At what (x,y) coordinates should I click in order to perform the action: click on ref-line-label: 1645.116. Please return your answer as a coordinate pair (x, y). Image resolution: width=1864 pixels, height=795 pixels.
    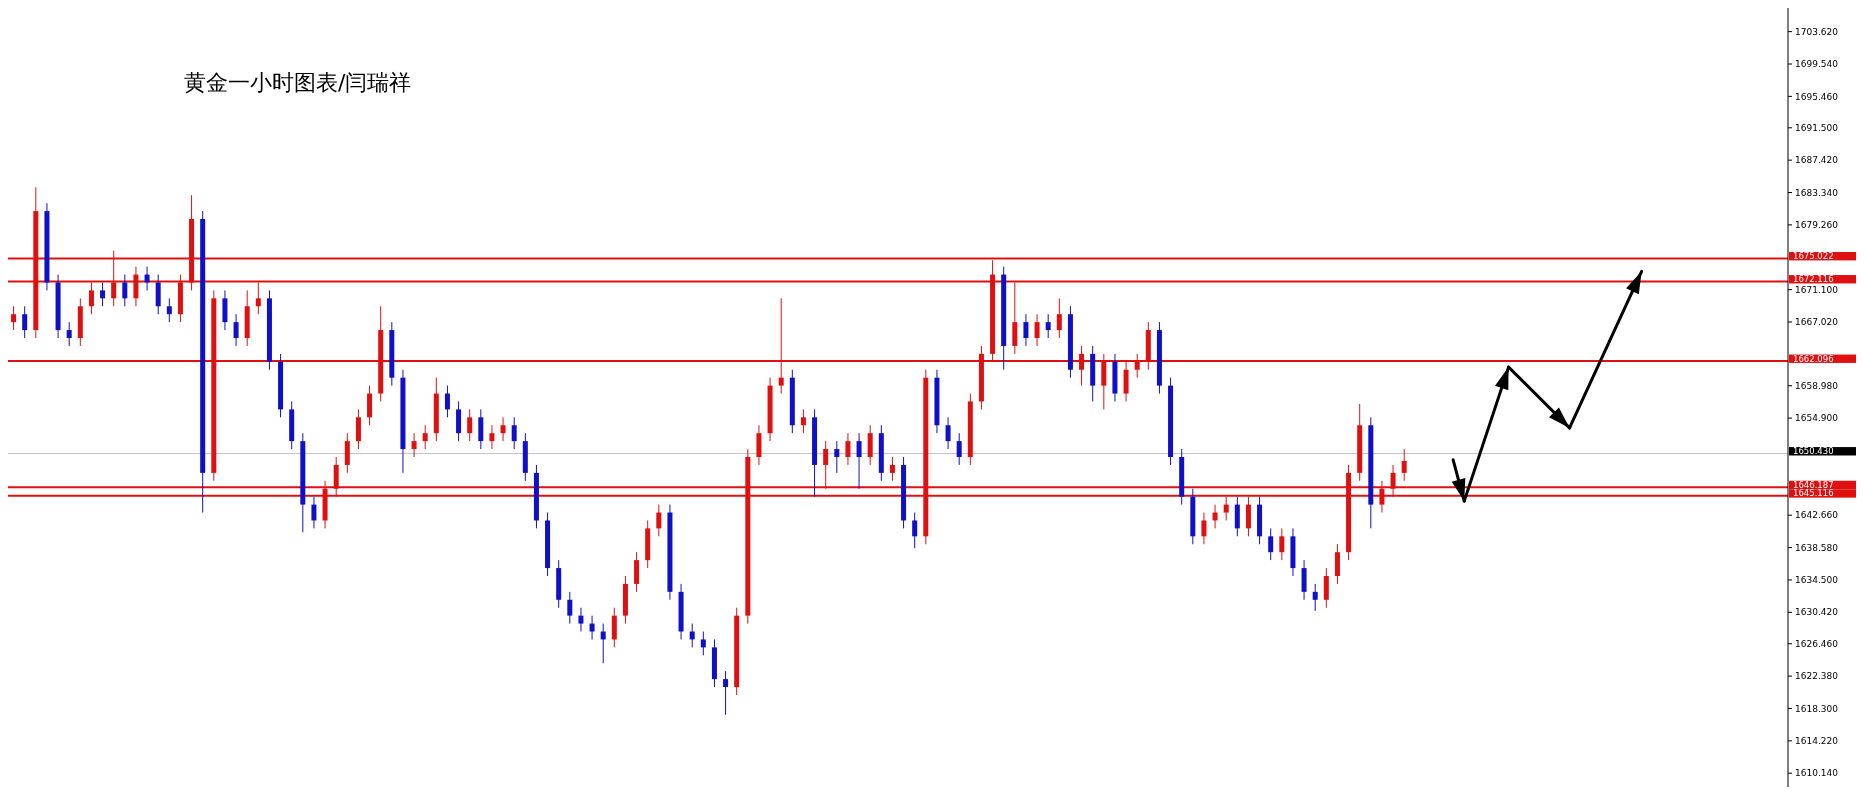
    Looking at the image, I should click on (1813, 493).